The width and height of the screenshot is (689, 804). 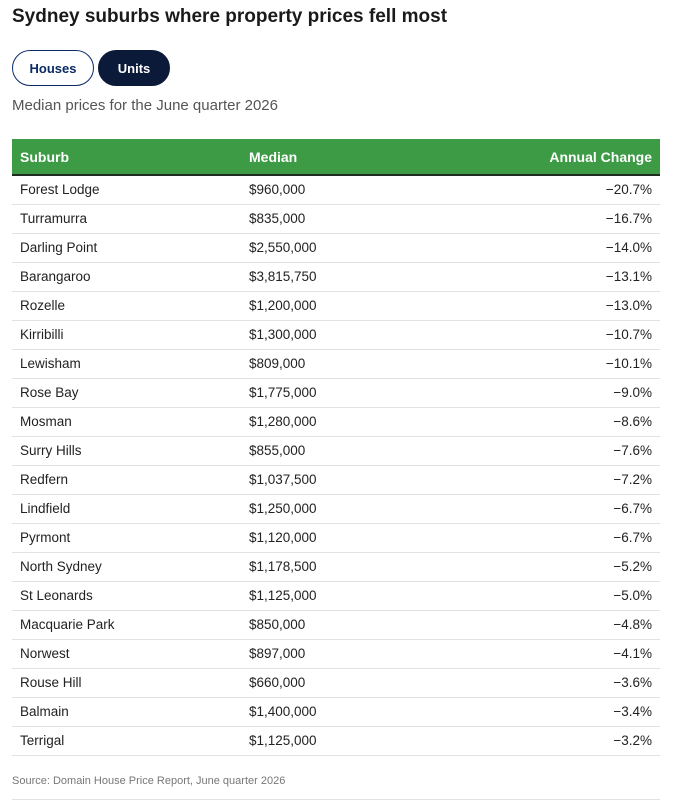 I want to click on cell-median: $1,037,500, so click(x=356, y=480).